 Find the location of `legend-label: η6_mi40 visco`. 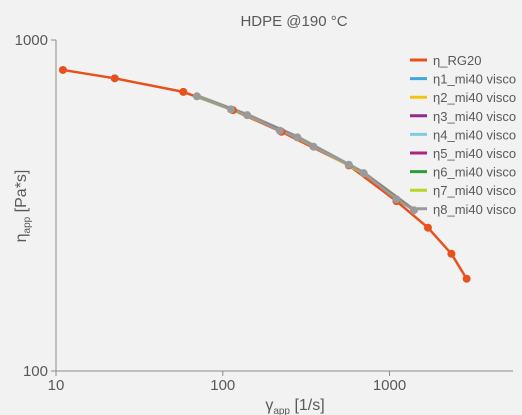

legend-label: η6_mi40 visco is located at coordinates (474, 172).